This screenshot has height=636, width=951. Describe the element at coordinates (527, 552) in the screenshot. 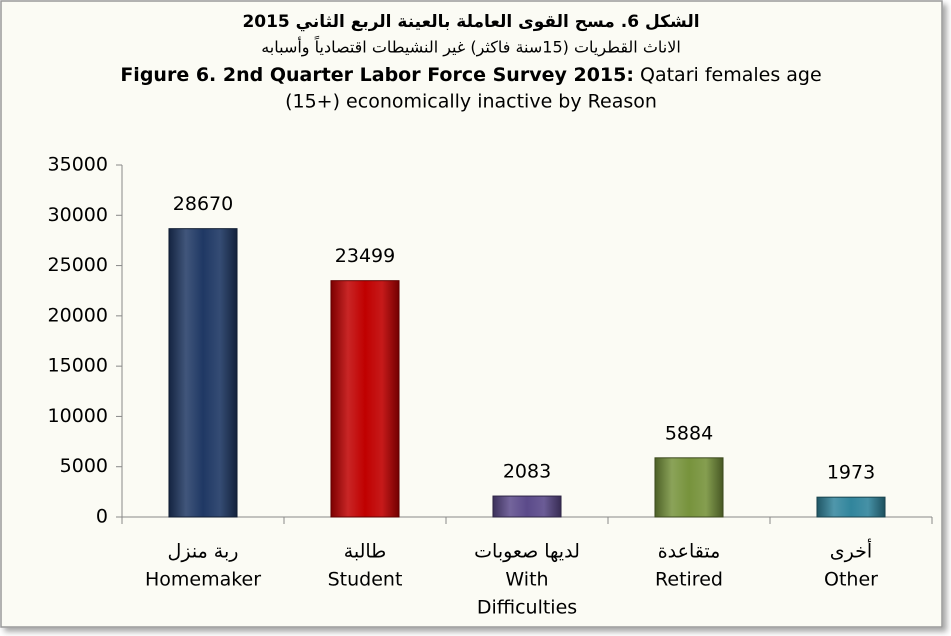

I see `x-tick-label: لديها صعوبات` at that location.